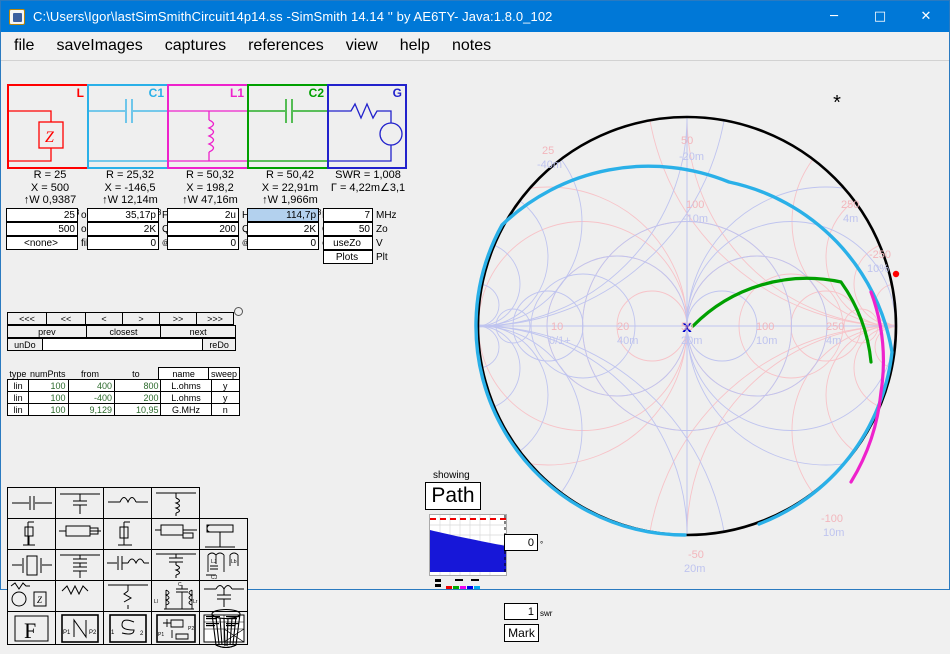  What do you see at coordinates (691, 341) in the screenshot?
I see `g-label-20m: 20m` at bounding box center [691, 341].